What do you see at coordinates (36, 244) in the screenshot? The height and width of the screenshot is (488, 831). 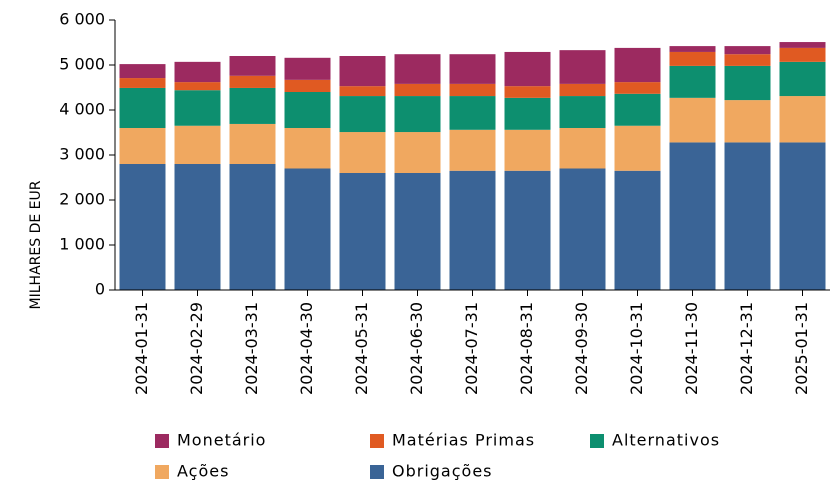 I see `y-axis-label: MILHARES DE EUR` at bounding box center [36, 244].